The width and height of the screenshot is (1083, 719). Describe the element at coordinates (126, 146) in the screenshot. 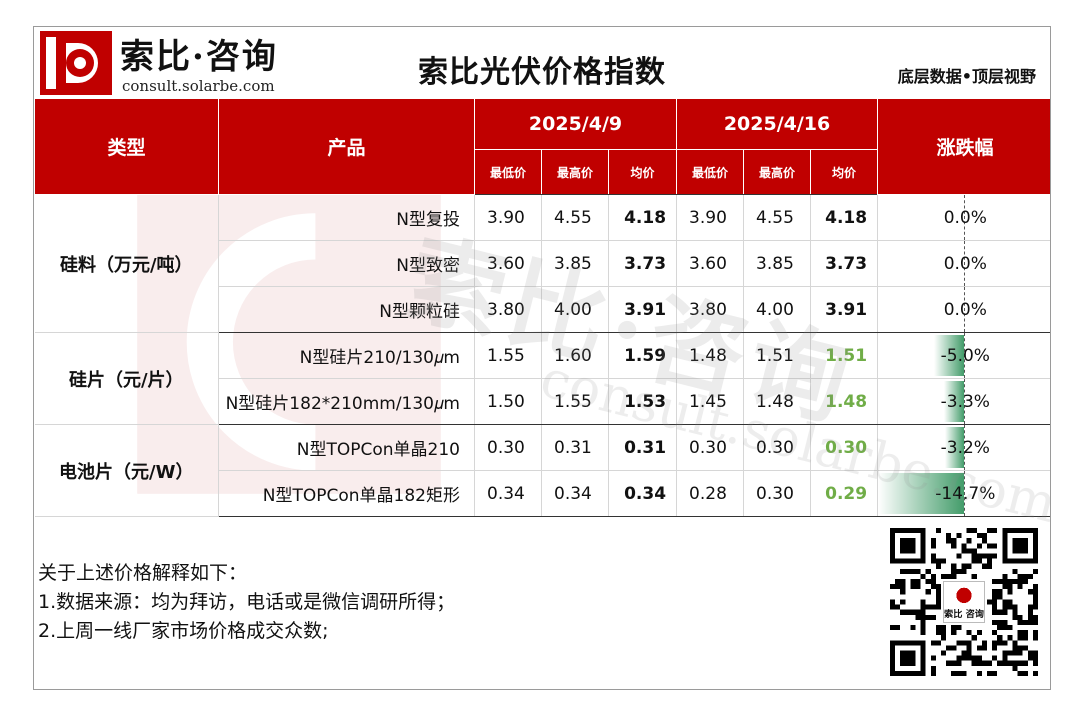

I see `header-category: 类型` at that location.